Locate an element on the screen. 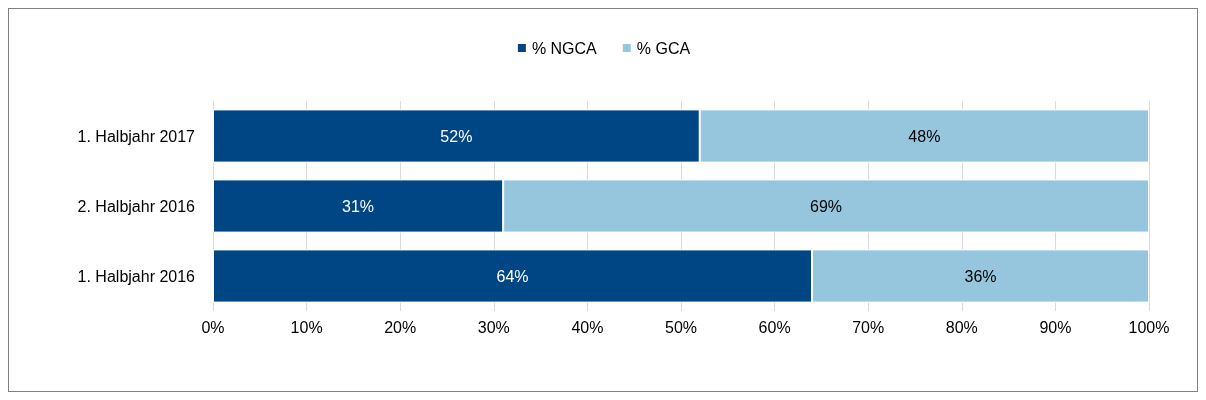  x-tick-label: 0% is located at coordinates (213, 327).